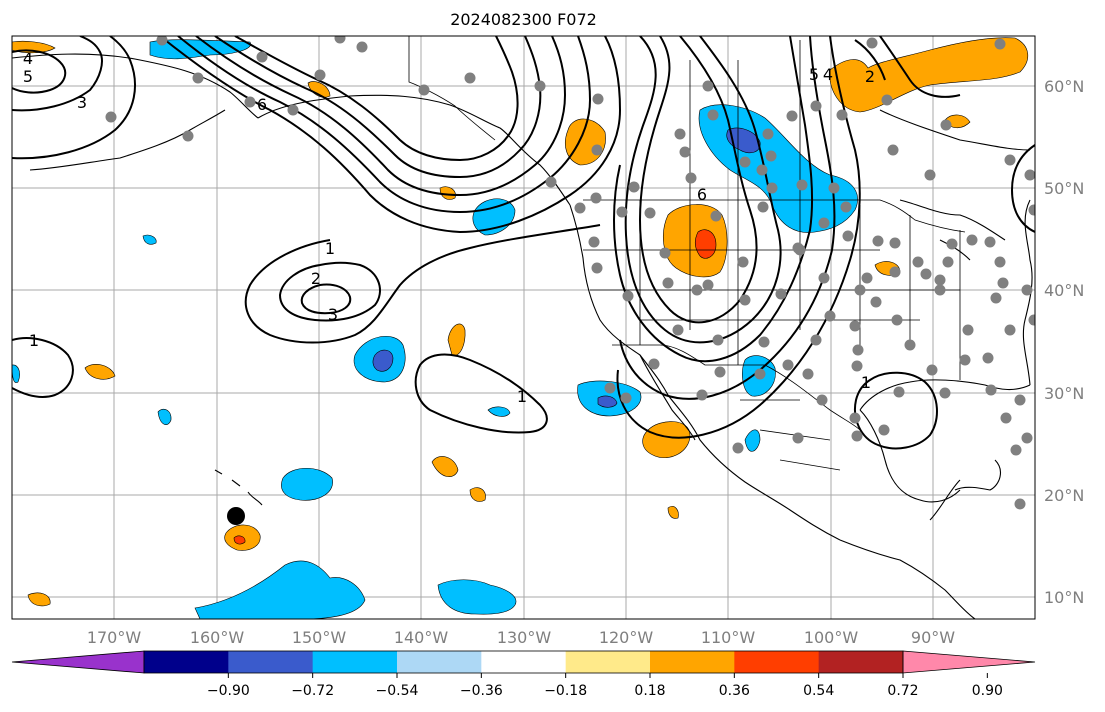 The image size is (1105, 712). Describe the element at coordinates (262, 104) in the screenshot. I see `contour-label: 6` at that location.